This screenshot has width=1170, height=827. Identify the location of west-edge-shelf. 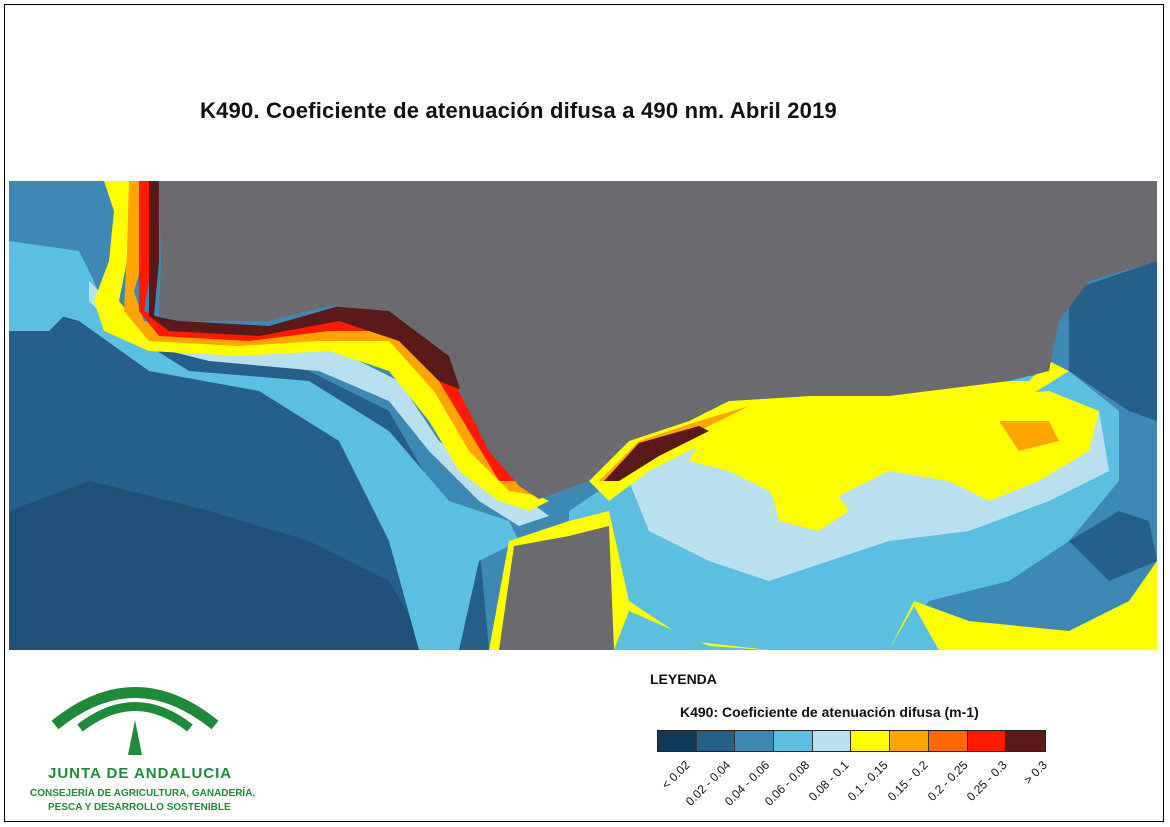
(49, 296).